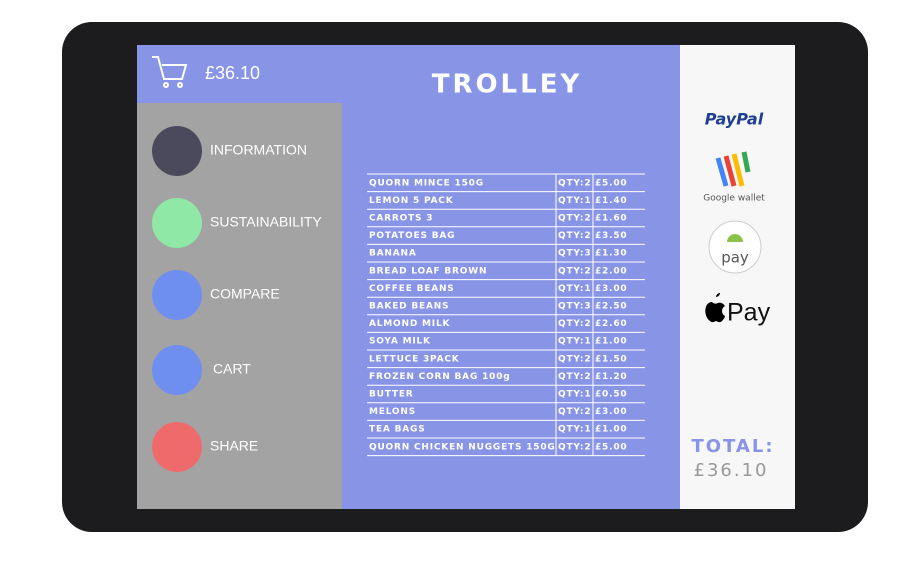 The image size is (915, 581). I want to click on table-cell: BREAD LOAF BROWN, so click(428, 271).